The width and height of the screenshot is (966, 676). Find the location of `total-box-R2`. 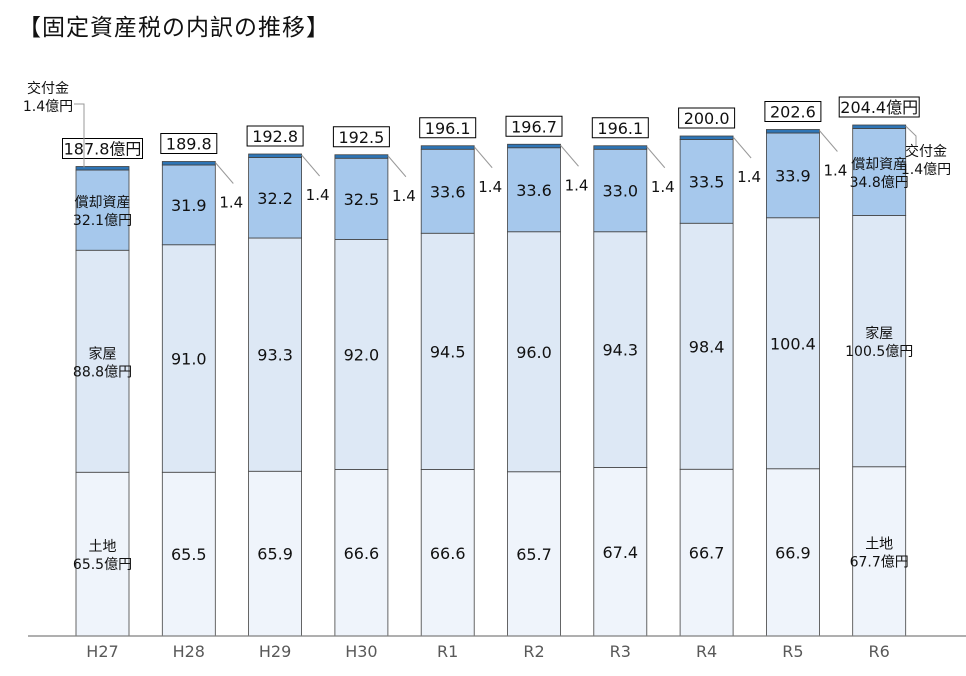

total-box-R2 is located at coordinates (534, 126).